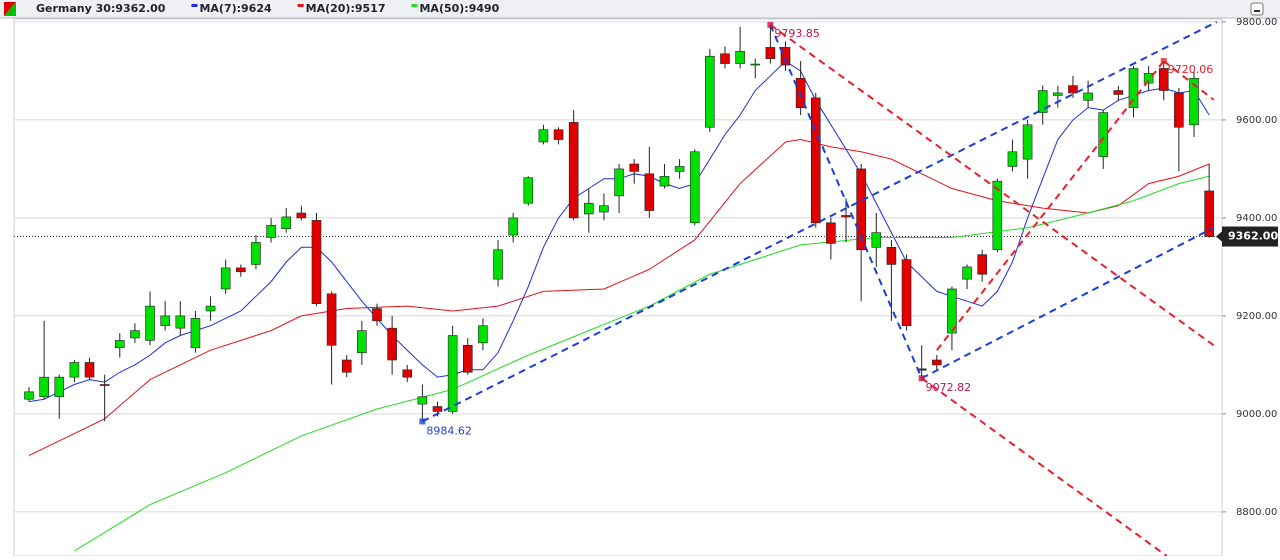 Image resolution: width=1280 pixels, height=560 pixels. I want to click on price-tag-pointer, so click(1219, 236).